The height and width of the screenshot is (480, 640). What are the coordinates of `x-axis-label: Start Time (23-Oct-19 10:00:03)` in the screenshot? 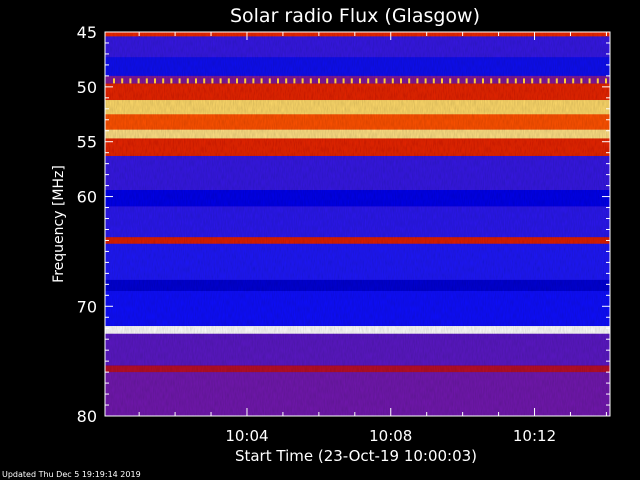 It's located at (356, 456).